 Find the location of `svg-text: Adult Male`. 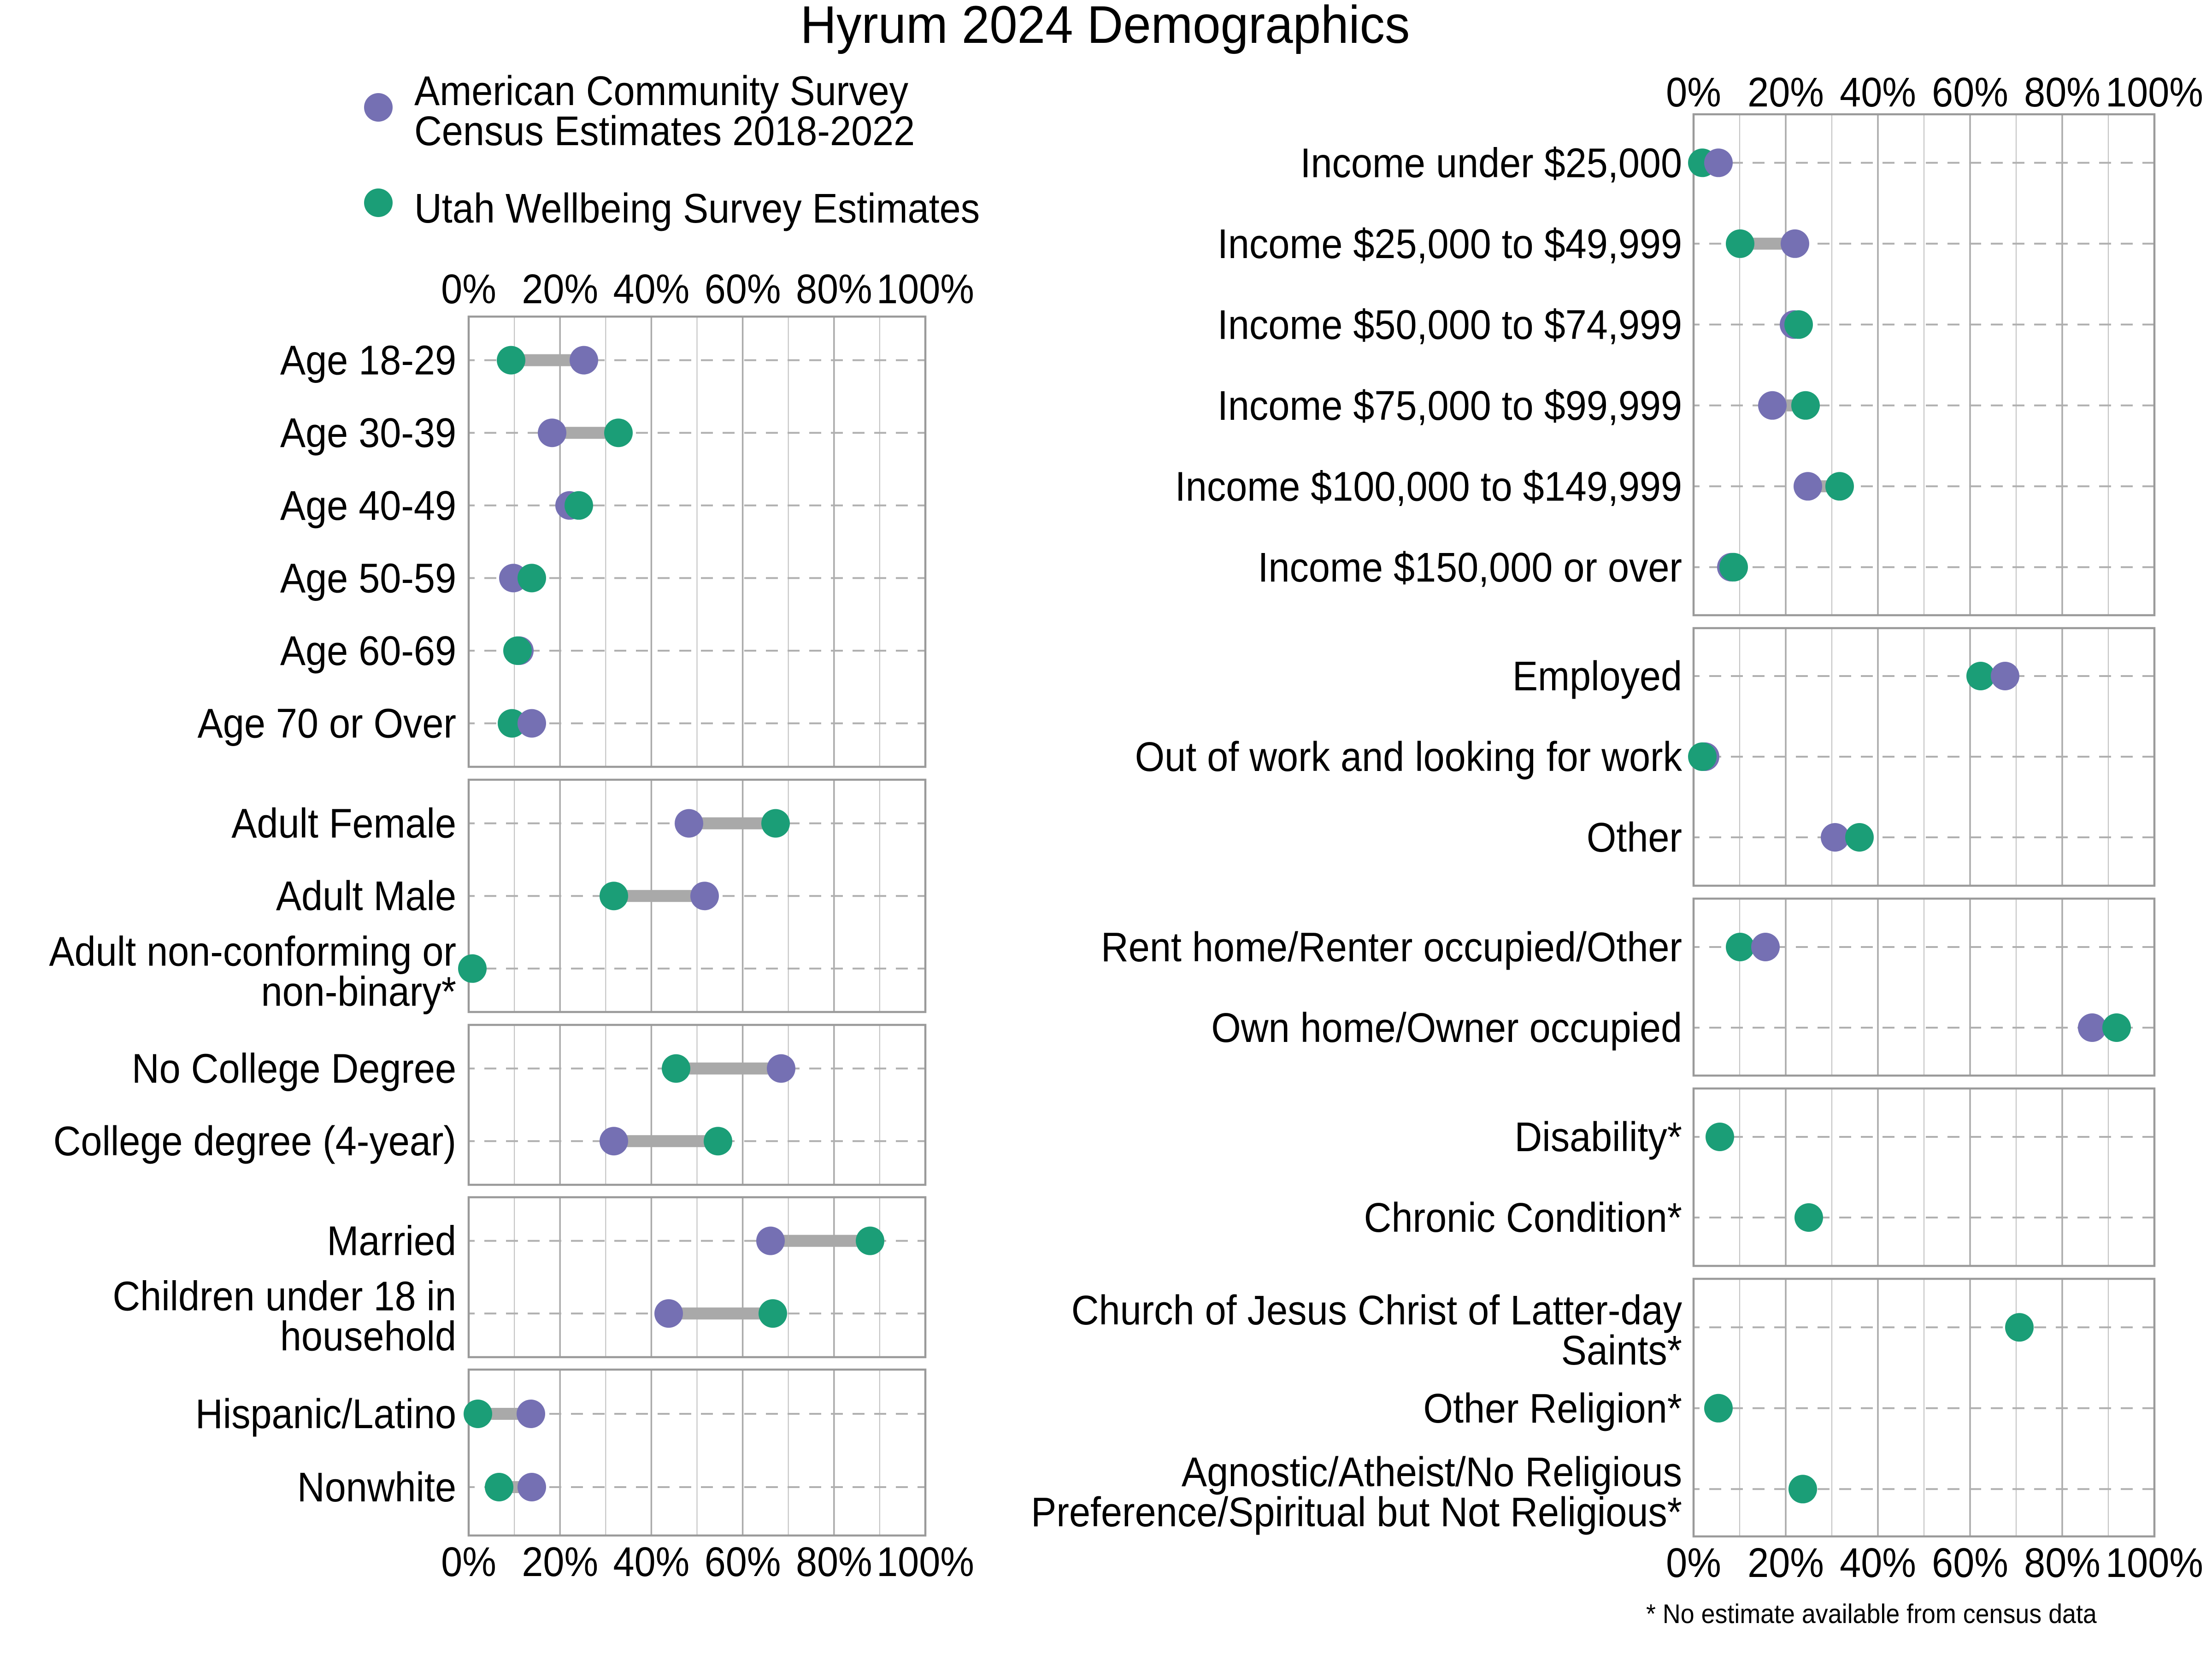

svg-text: Adult Male is located at coordinates (366, 896).